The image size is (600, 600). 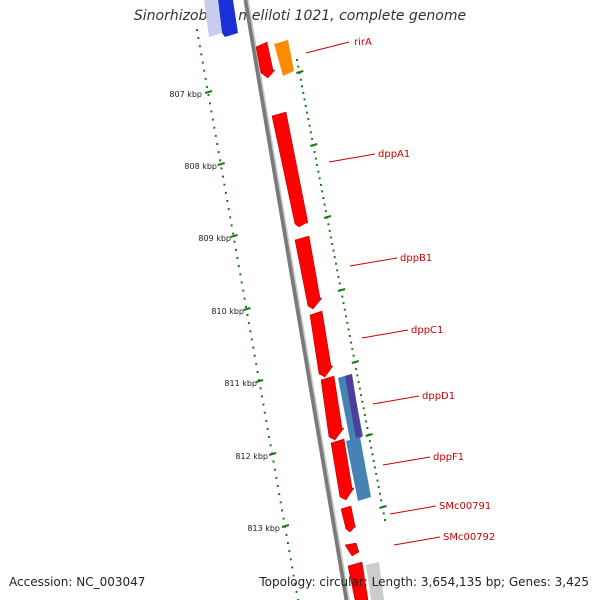 What do you see at coordinates (427, 330) in the screenshot?
I see `gene-label-dppC1: dppC1` at bounding box center [427, 330].